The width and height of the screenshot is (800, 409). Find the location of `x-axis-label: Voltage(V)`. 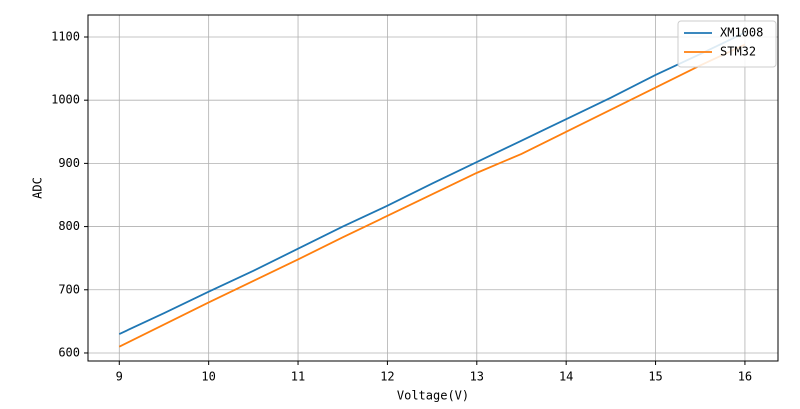

x-axis-label: Voltage(V) is located at coordinates (433, 396).